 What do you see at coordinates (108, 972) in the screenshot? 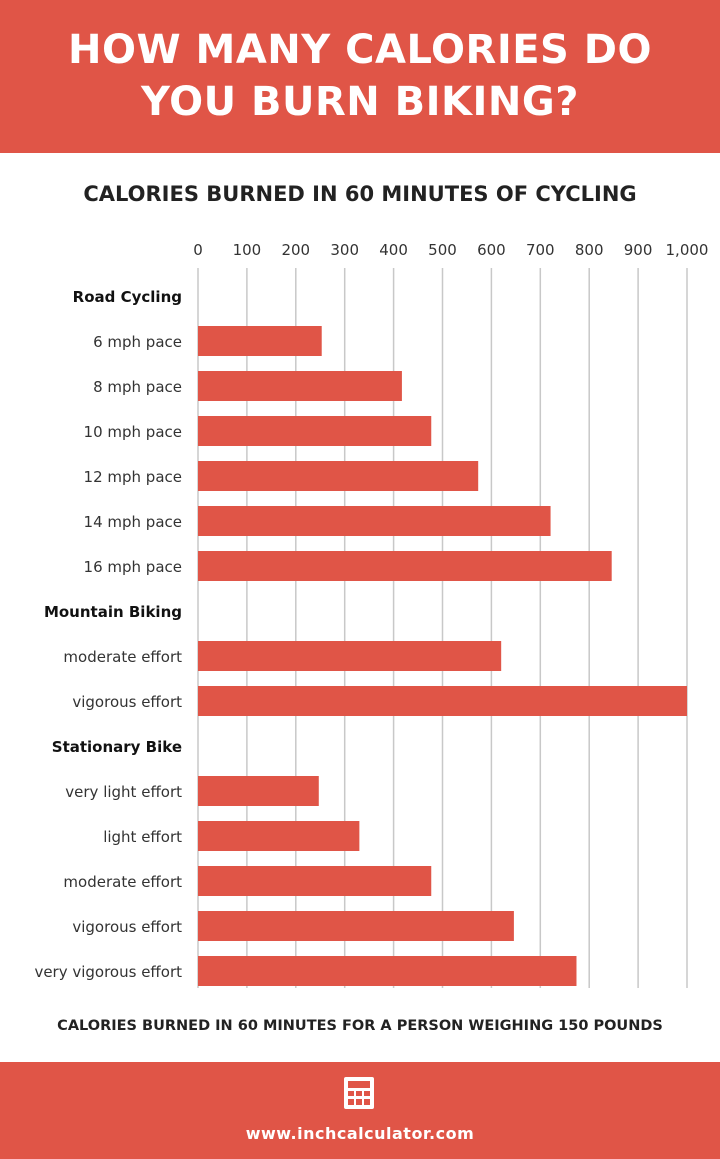
I see `category-label: very vigorous effort` at bounding box center [108, 972].